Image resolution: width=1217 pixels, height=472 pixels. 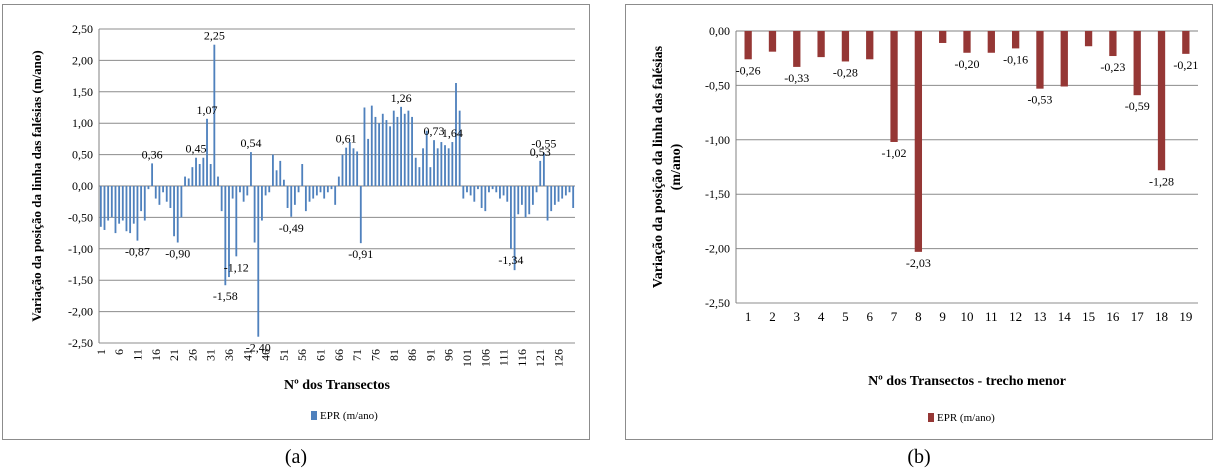 What do you see at coordinates (772, 316) in the screenshot?
I see `x-tick-label: 2` at bounding box center [772, 316].